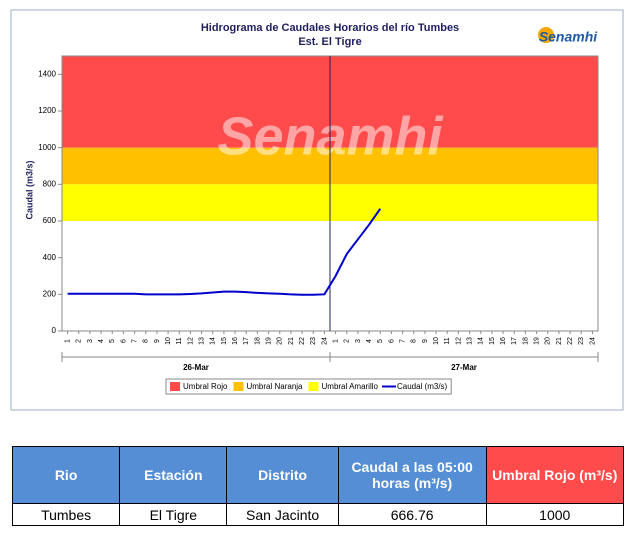  What do you see at coordinates (422, 386) in the screenshot?
I see `legend-label: Caudal (m3/s)` at bounding box center [422, 386].